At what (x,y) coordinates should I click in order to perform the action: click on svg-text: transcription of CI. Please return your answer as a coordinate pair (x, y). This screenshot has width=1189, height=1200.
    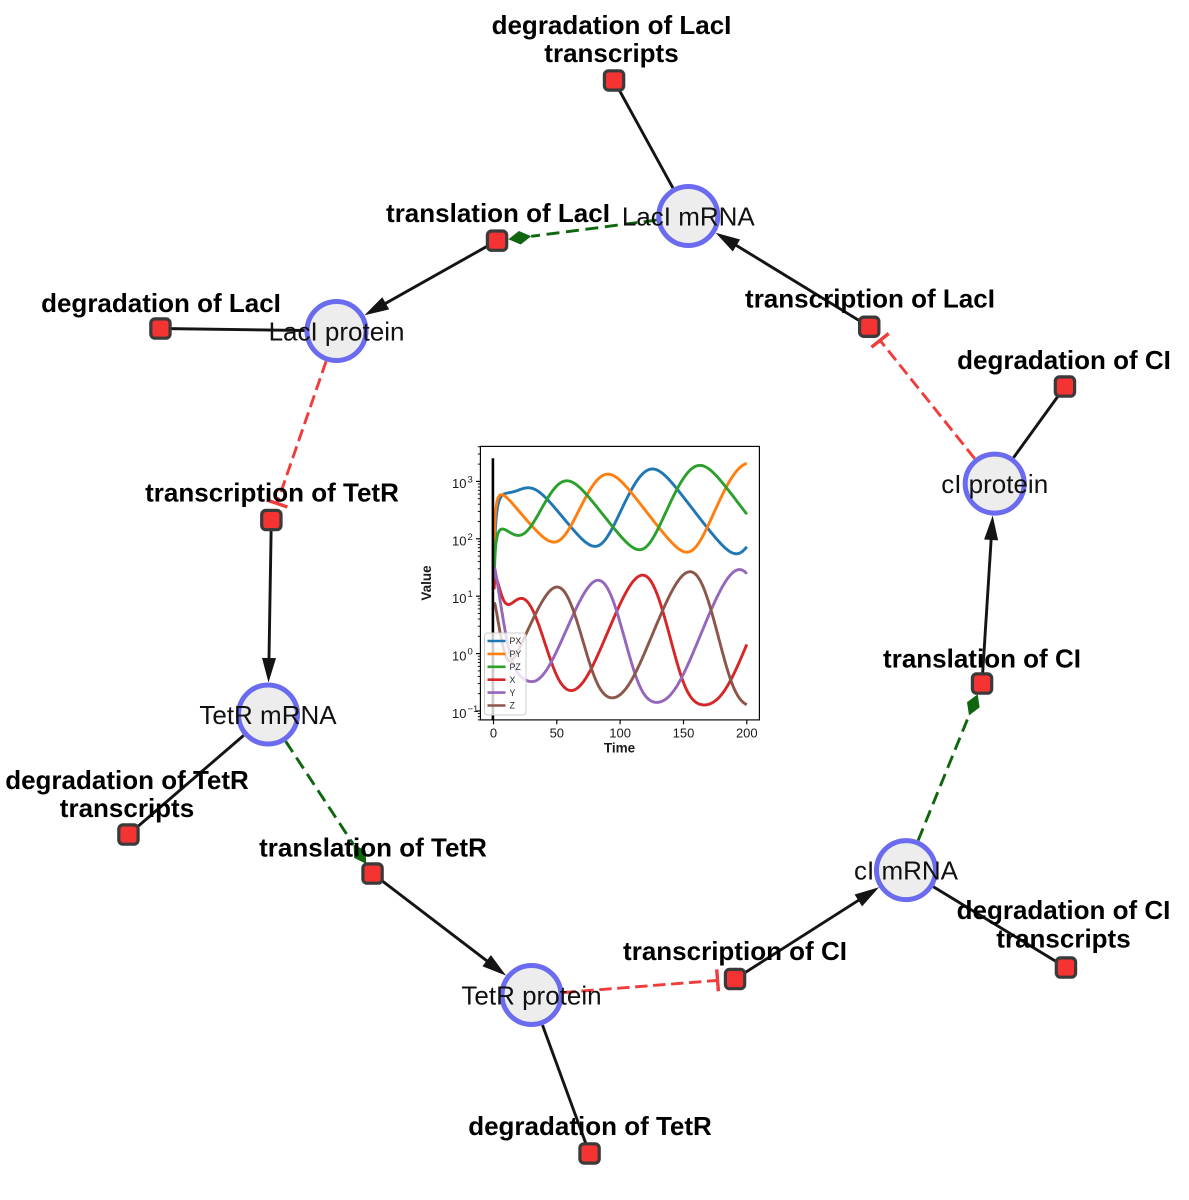
    Looking at the image, I should click on (735, 951).